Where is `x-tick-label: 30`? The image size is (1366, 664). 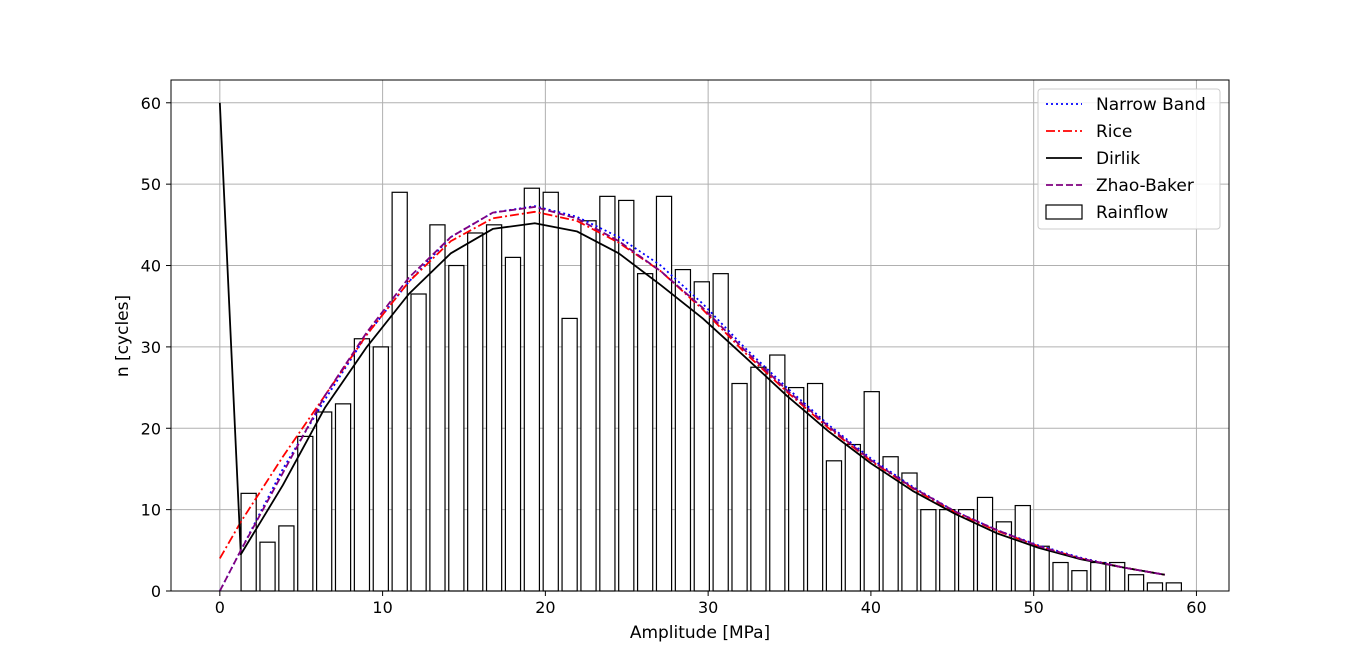 x-tick-label: 30 is located at coordinates (708, 607).